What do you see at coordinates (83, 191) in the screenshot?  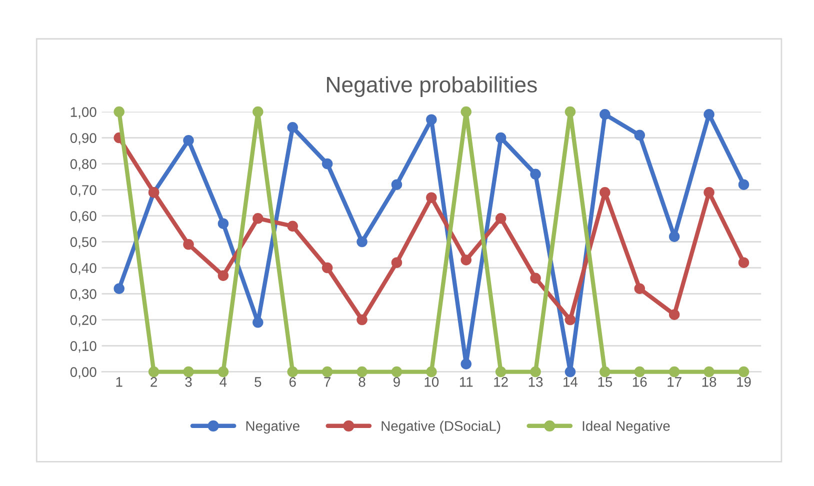 I see `y-tick-label: 0,70` at bounding box center [83, 191].